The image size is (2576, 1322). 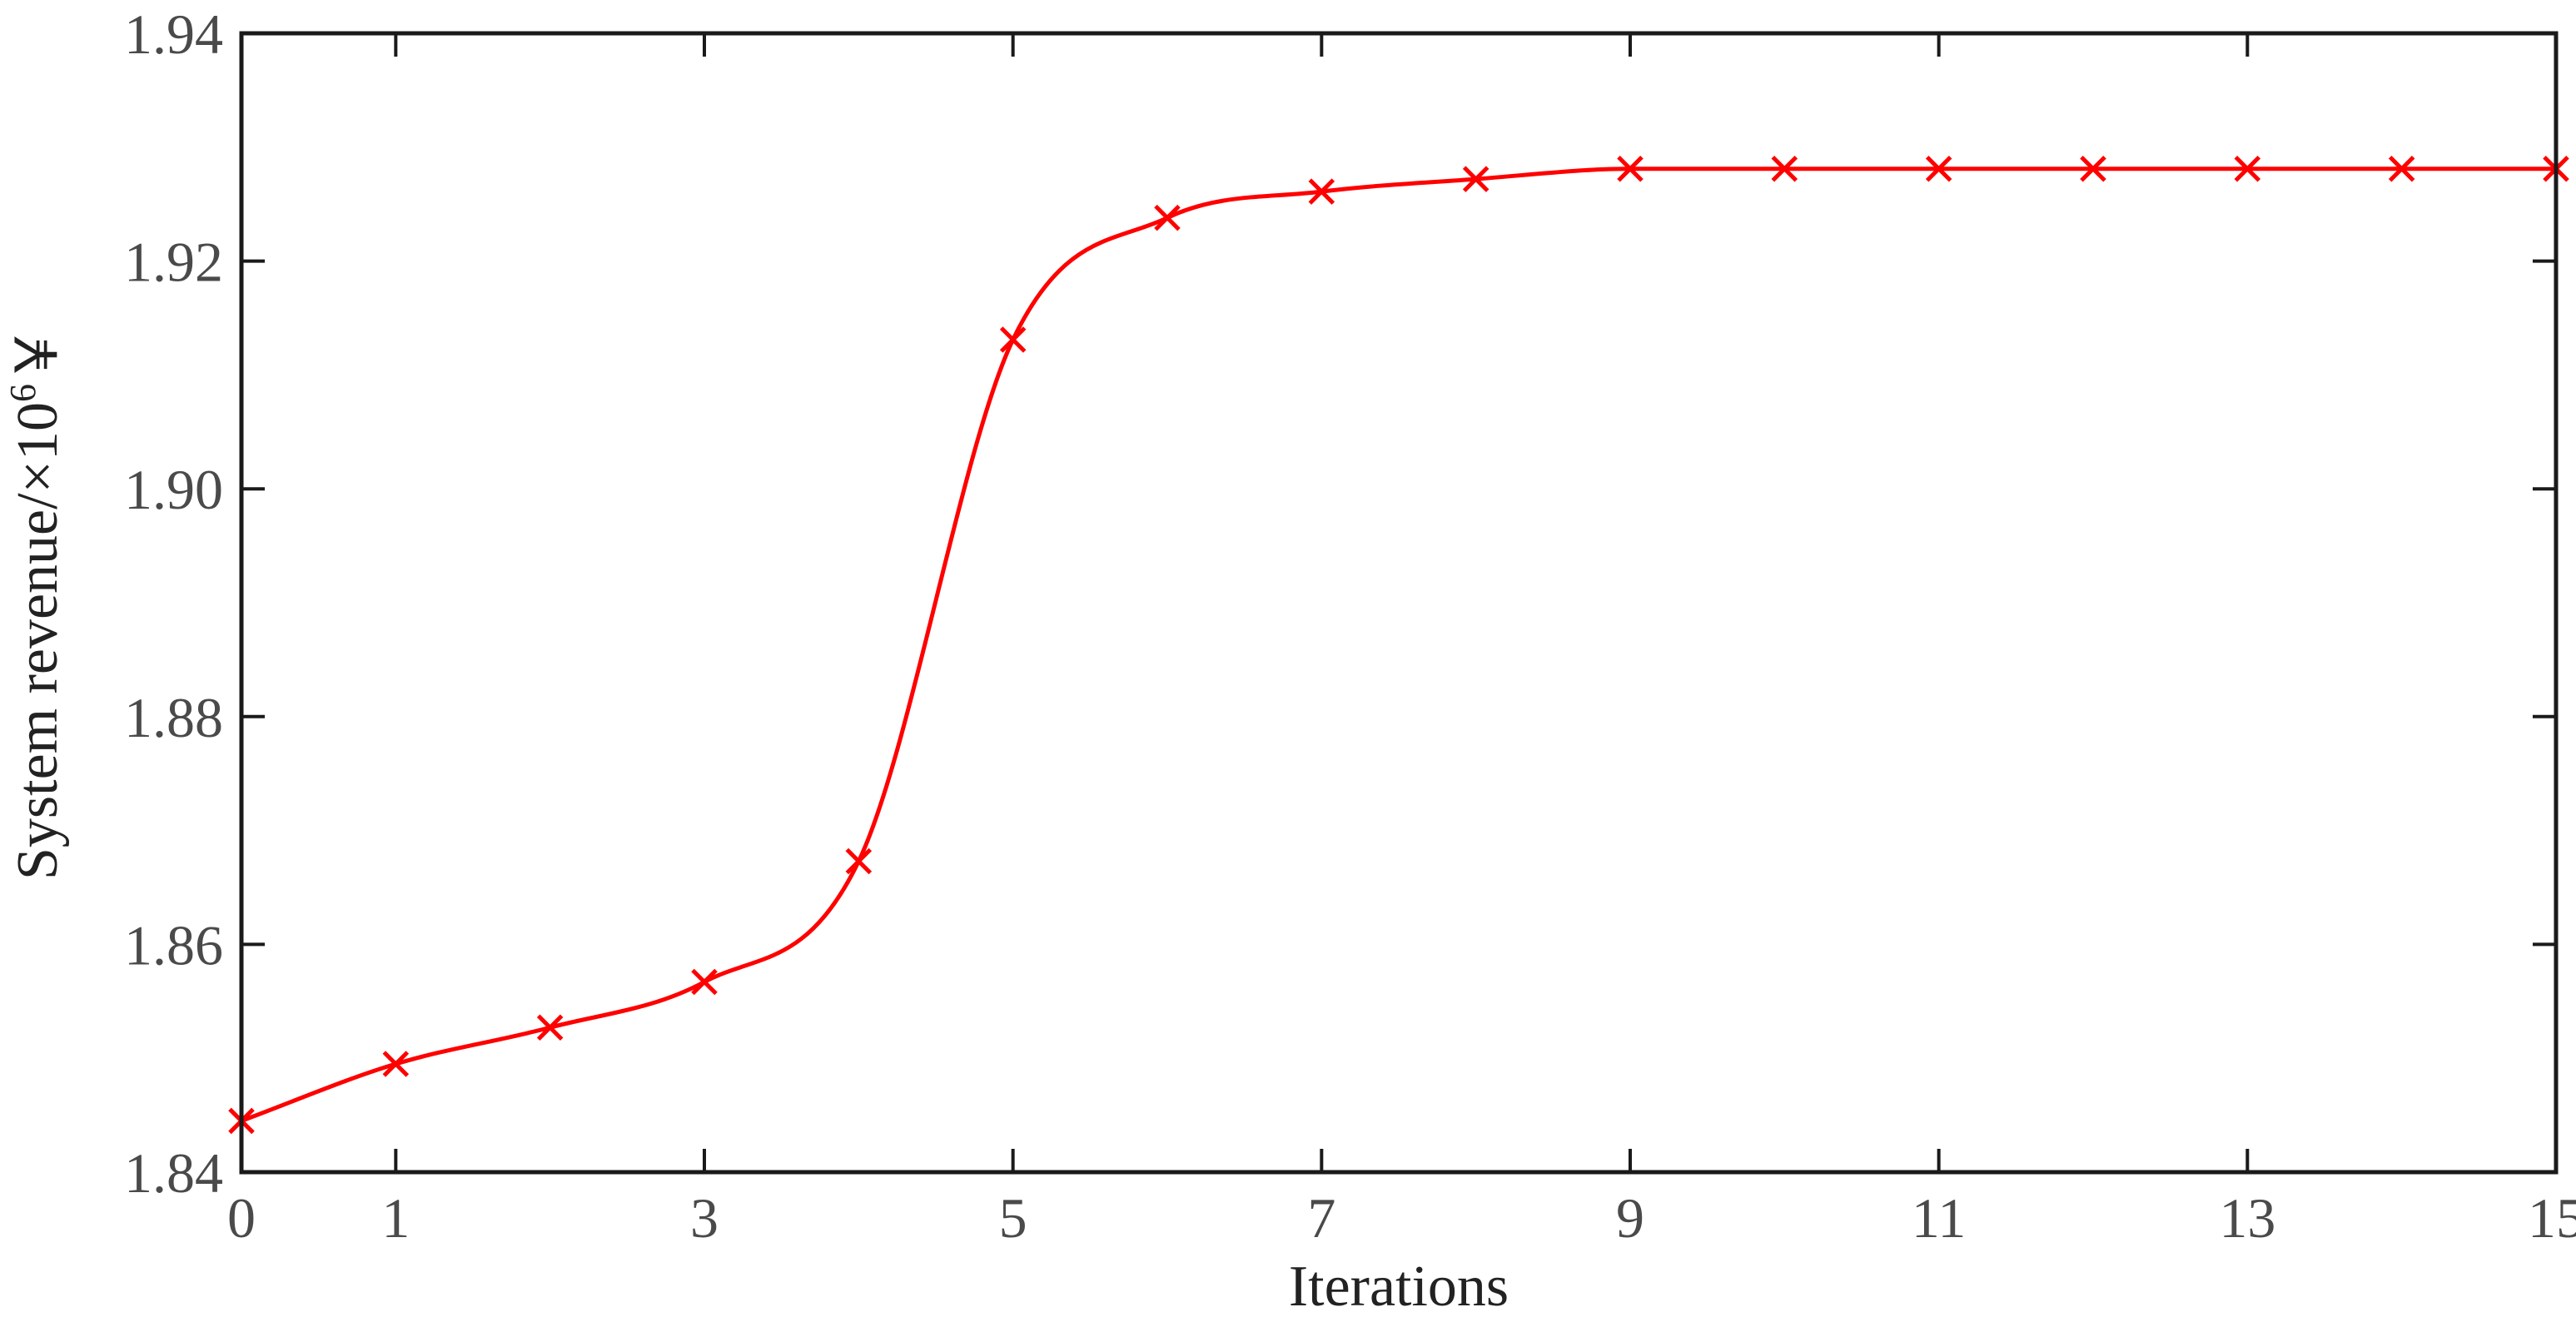 I want to click on y-tick-label: 1.92, so click(x=173, y=262).